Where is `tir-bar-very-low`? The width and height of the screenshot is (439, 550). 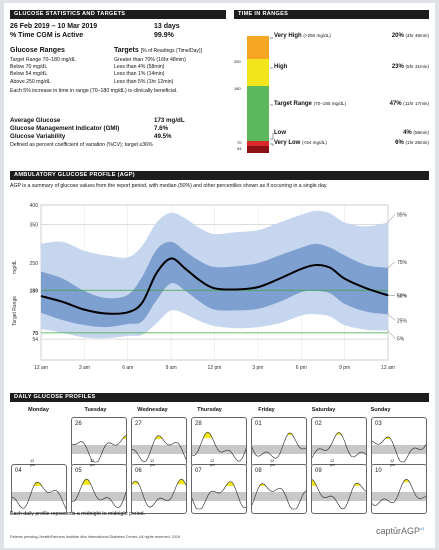 tir-bar-very-low is located at coordinates (258, 149).